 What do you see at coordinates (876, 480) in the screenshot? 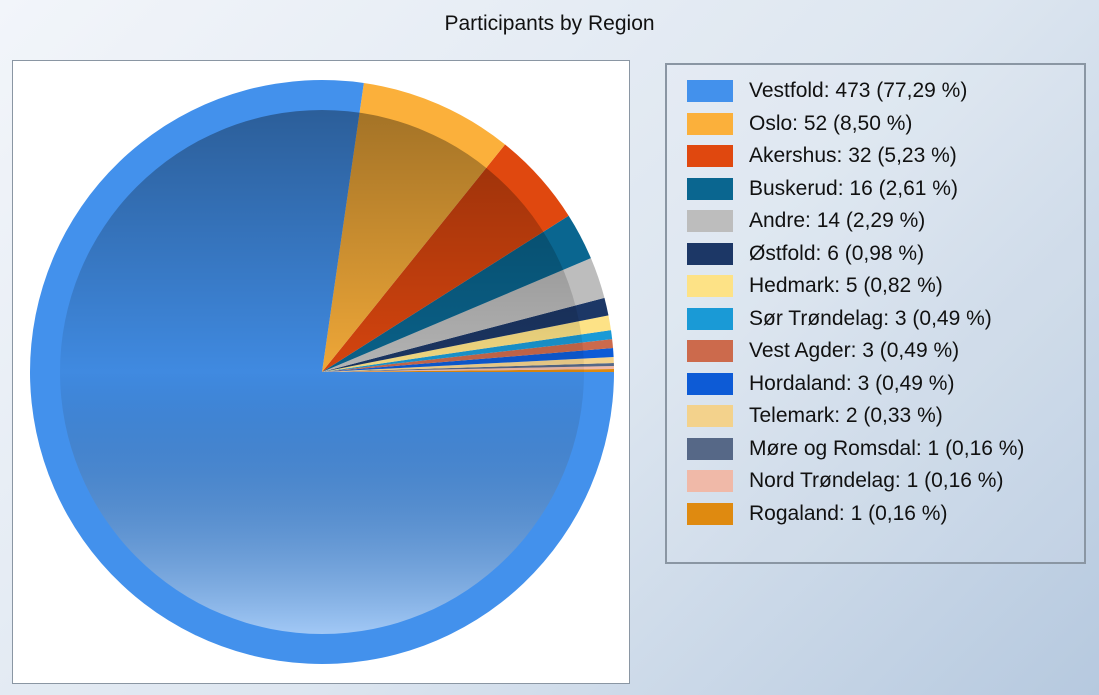
I see `legend-label: Nord Trøndelag: 1 (0,16 %)` at bounding box center [876, 480].